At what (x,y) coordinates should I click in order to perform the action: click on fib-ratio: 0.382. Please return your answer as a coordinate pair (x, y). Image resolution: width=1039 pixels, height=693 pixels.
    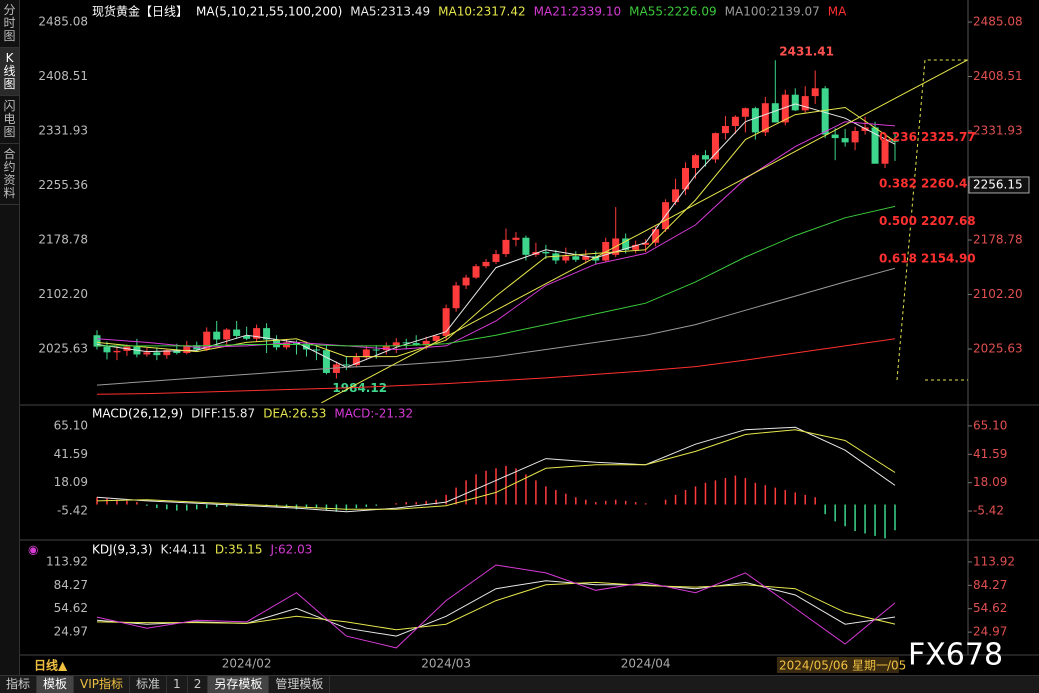
    Looking at the image, I should click on (898, 183).